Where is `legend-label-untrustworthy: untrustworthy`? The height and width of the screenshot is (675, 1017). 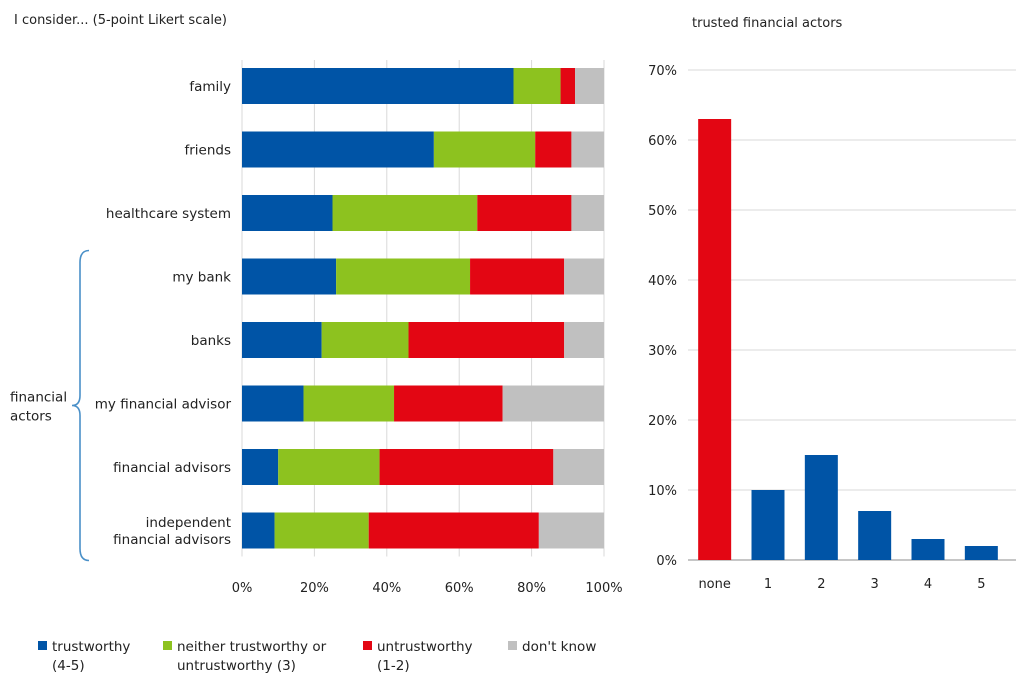 legend-label-untrustworthy: untrustworthy is located at coordinates (425, 647).